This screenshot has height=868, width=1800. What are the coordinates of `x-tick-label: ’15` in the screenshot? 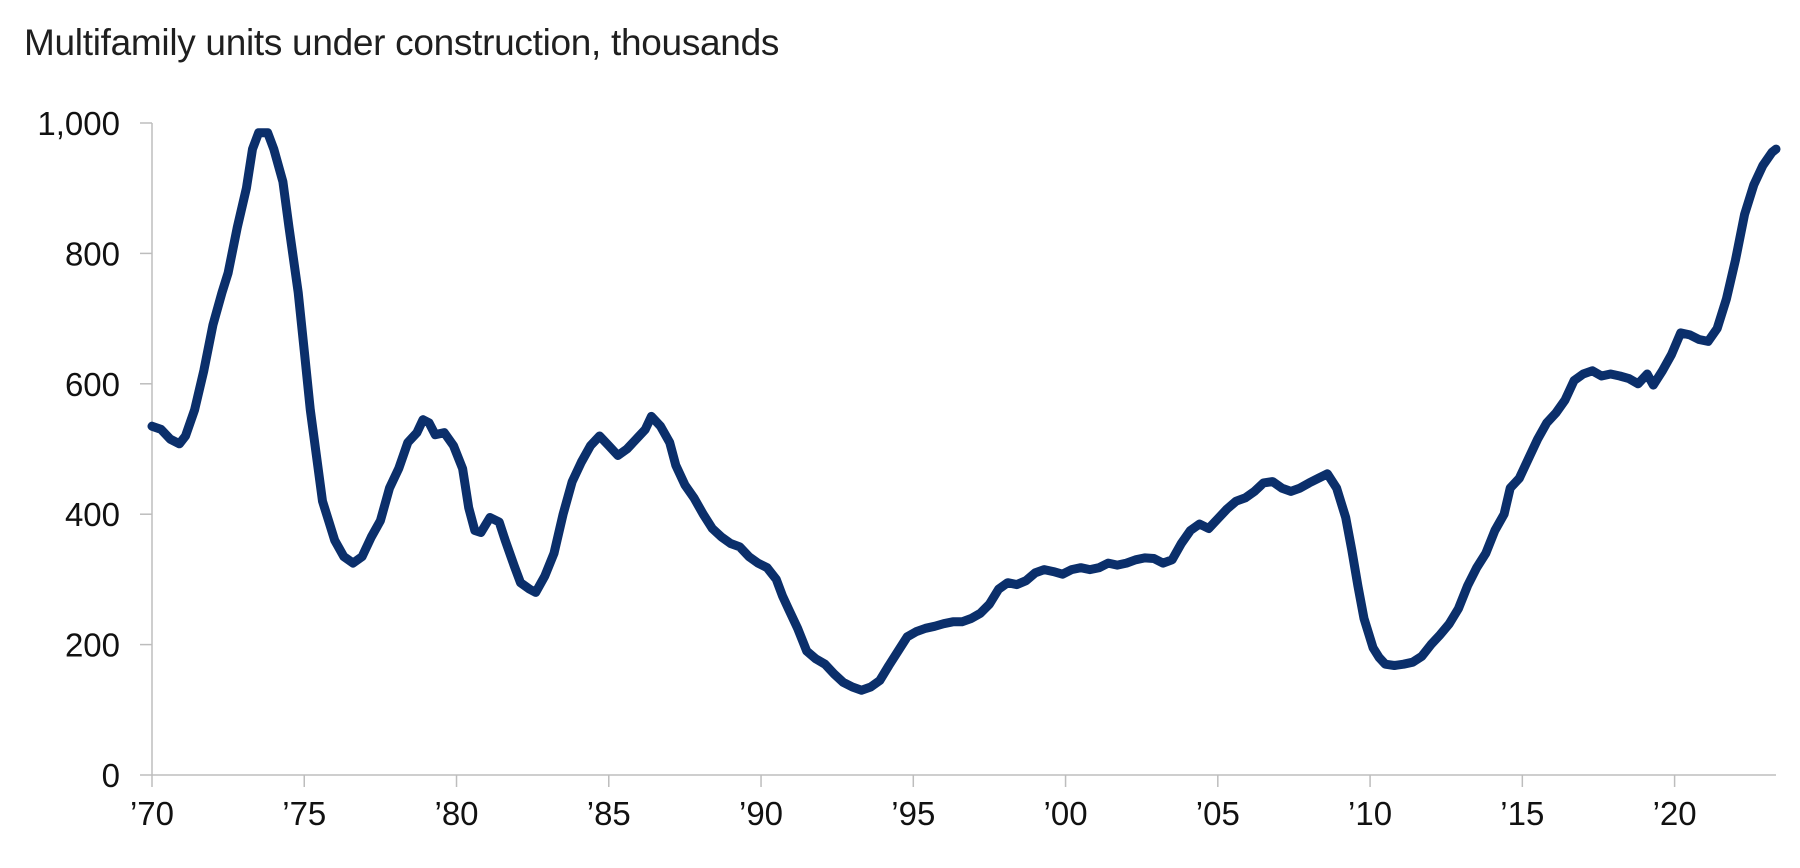 It's located at (1522, 813).